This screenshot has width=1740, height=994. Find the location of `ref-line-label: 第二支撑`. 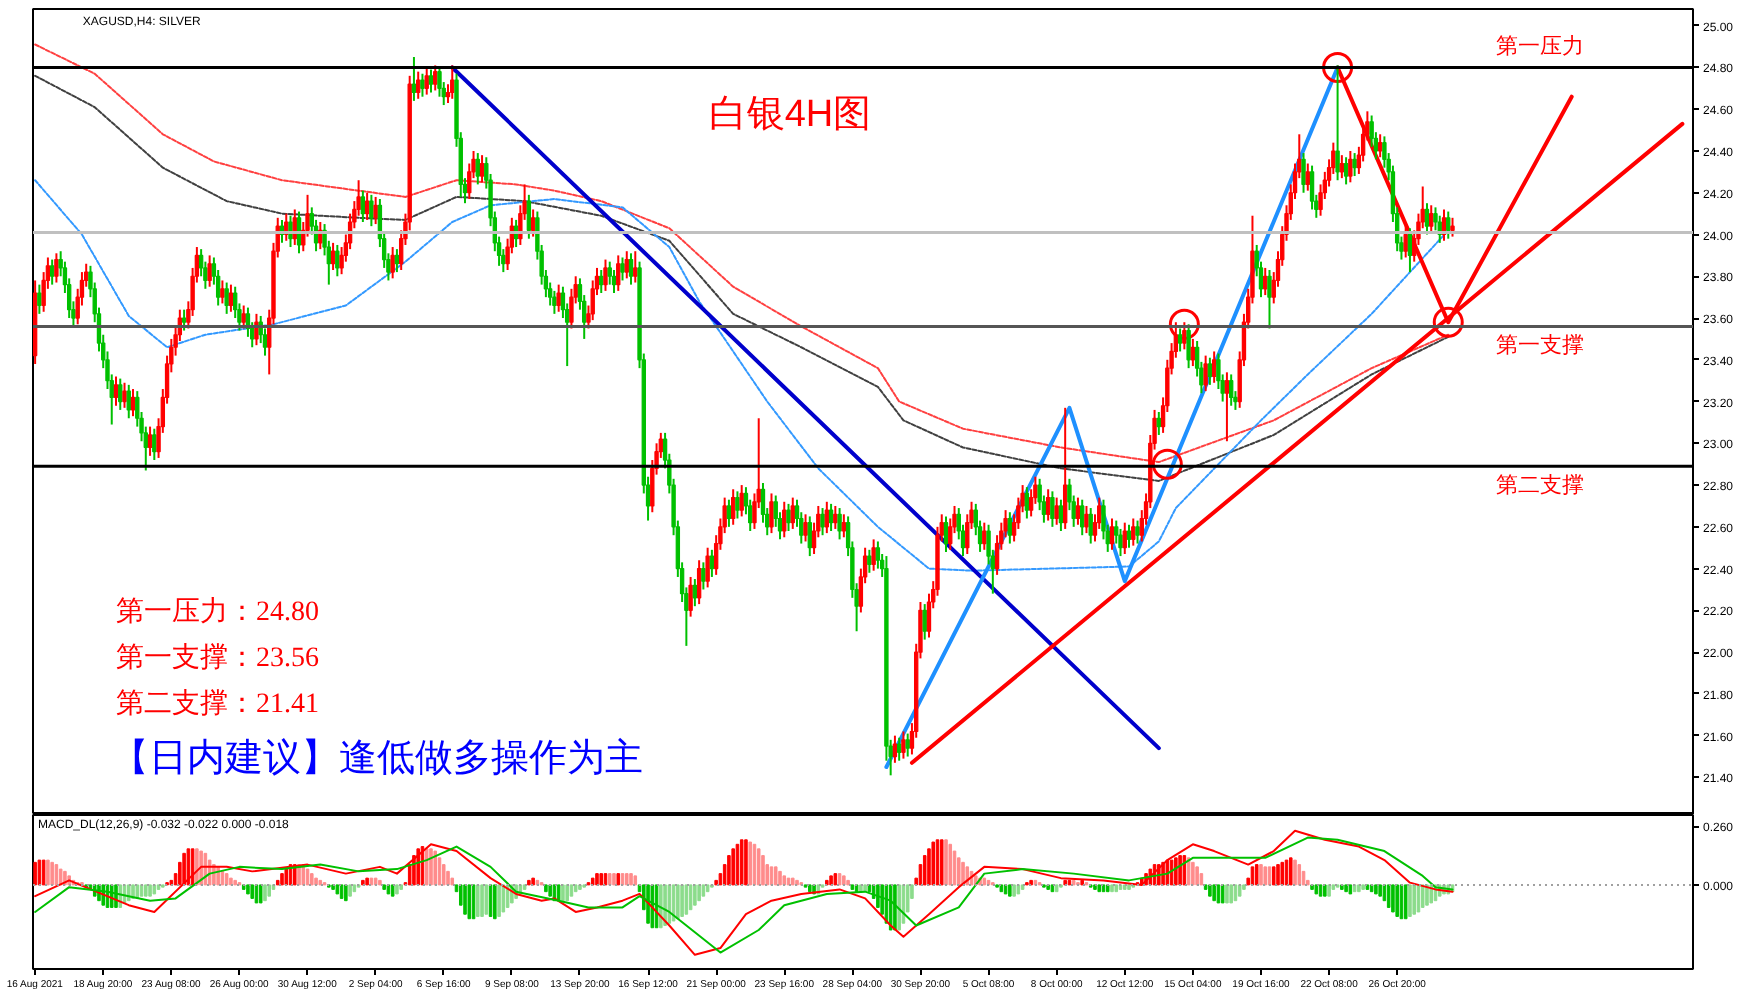

ref-line-label: 第二支撑 is located at coordinates (1540, 485).